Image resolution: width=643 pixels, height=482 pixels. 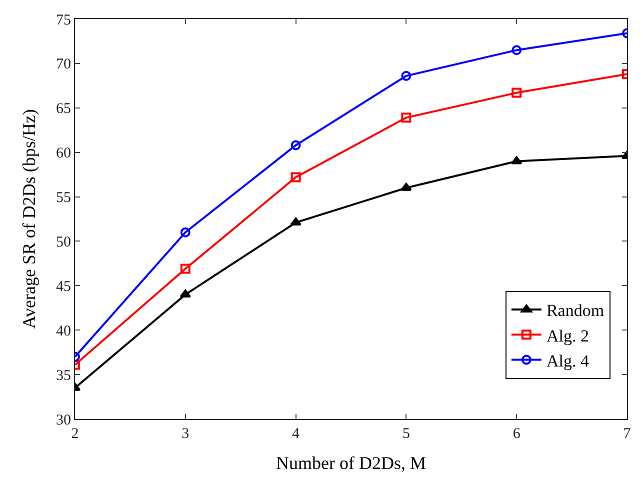 I want to click on x-tick-label: 3, so click(x=186, y=434).